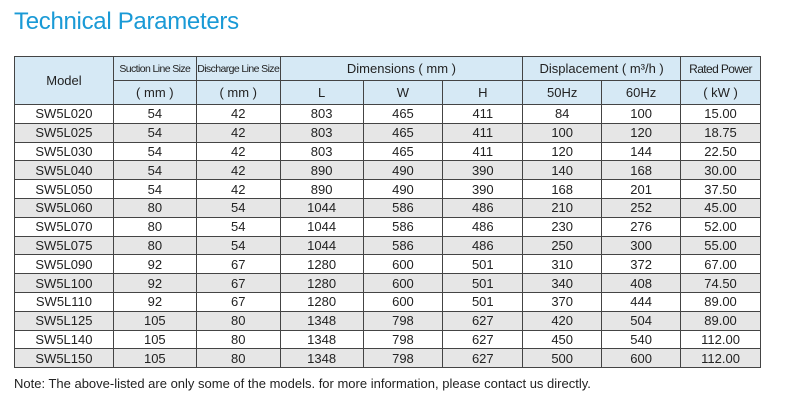 Image resolution: width=797 pixels, height=406 pixels. What do you see at coordinates (720, 170) in the screenshot?
I see `table-cell: 30.00` at bounding box center [720, 170].